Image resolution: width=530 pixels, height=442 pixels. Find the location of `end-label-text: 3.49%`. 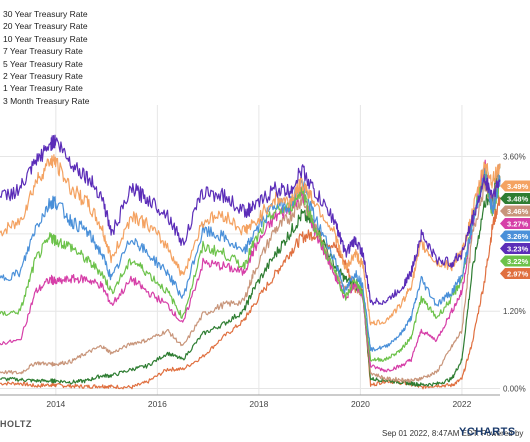

end-label-text: 3.49% is located at coordinates (518, 186).